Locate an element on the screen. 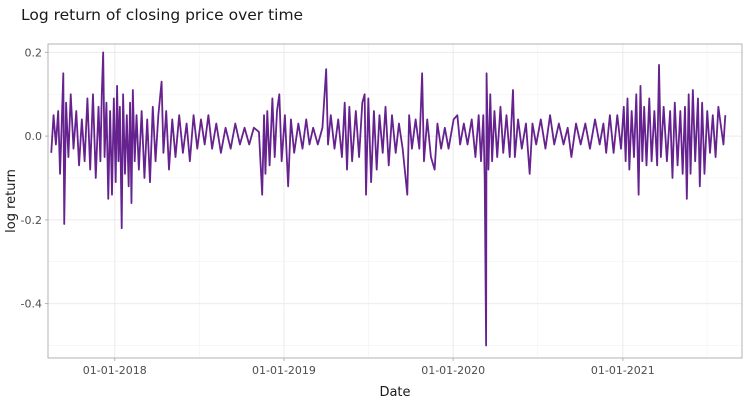 The width and height of the screenshot is (750, 400). chart-title: Log return of closing price over time is located at coordinates (162, 15).